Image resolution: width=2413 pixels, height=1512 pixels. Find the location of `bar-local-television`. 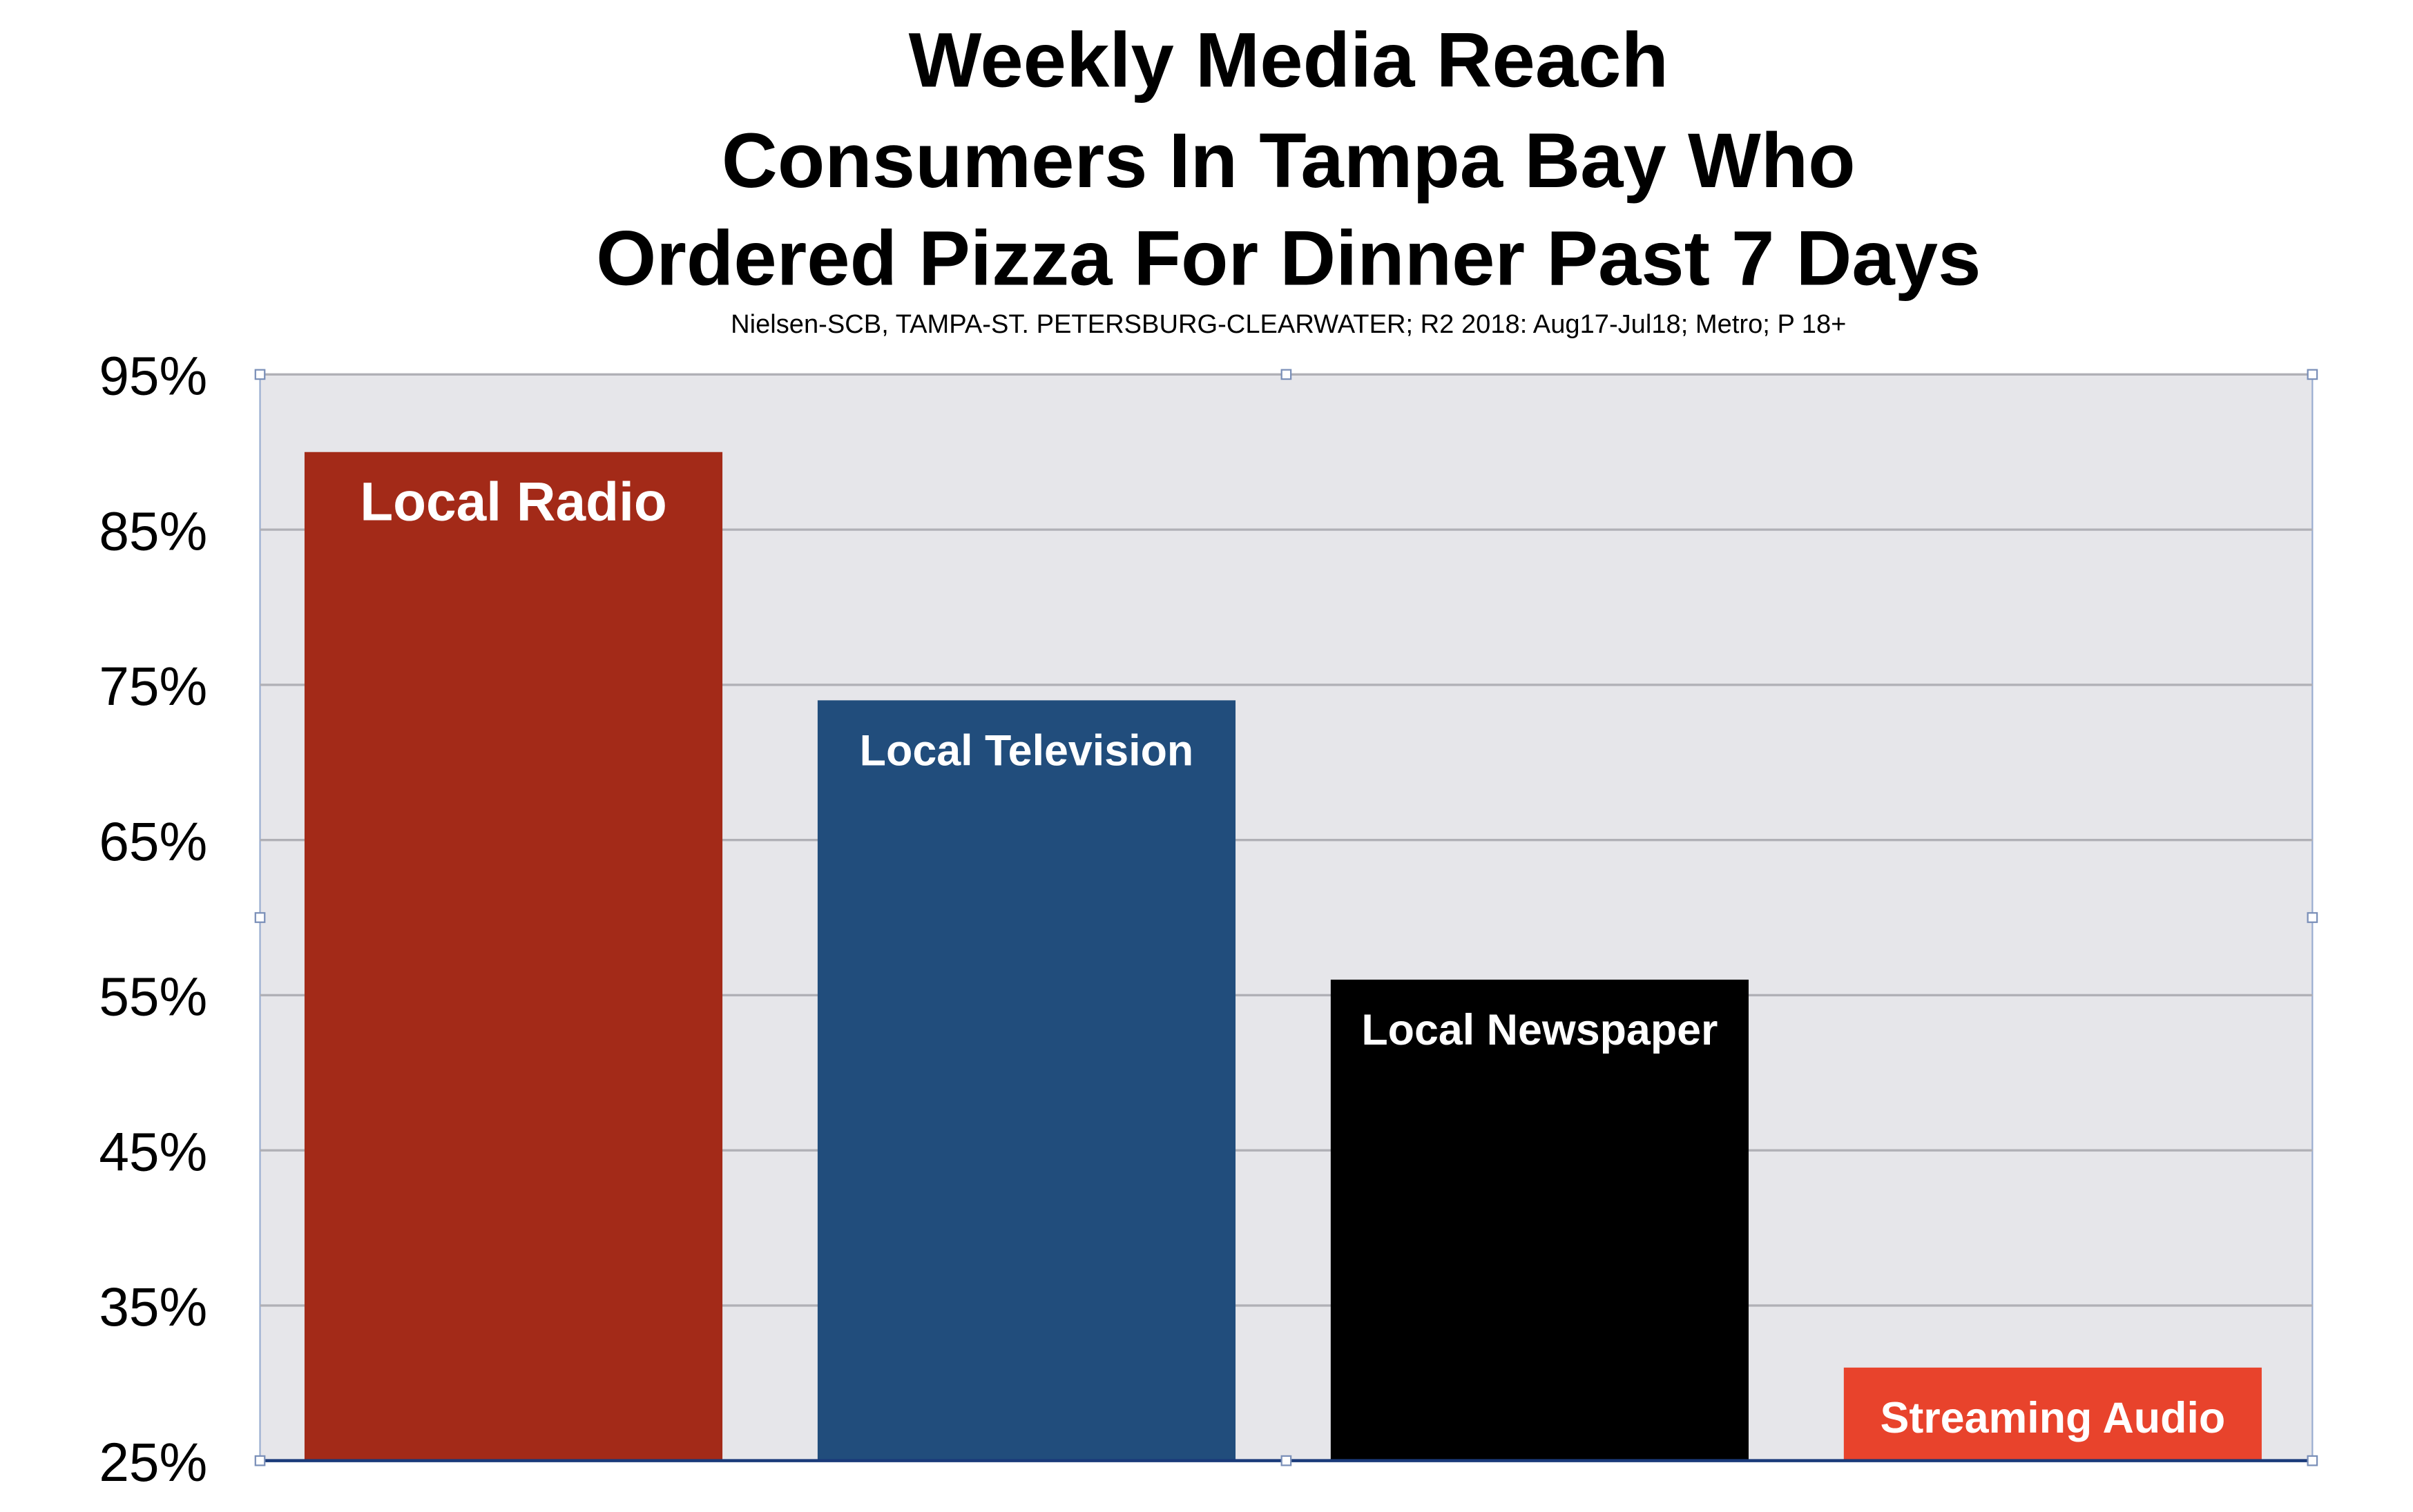

bar-local-television is located at coordinates (1027, 1080).